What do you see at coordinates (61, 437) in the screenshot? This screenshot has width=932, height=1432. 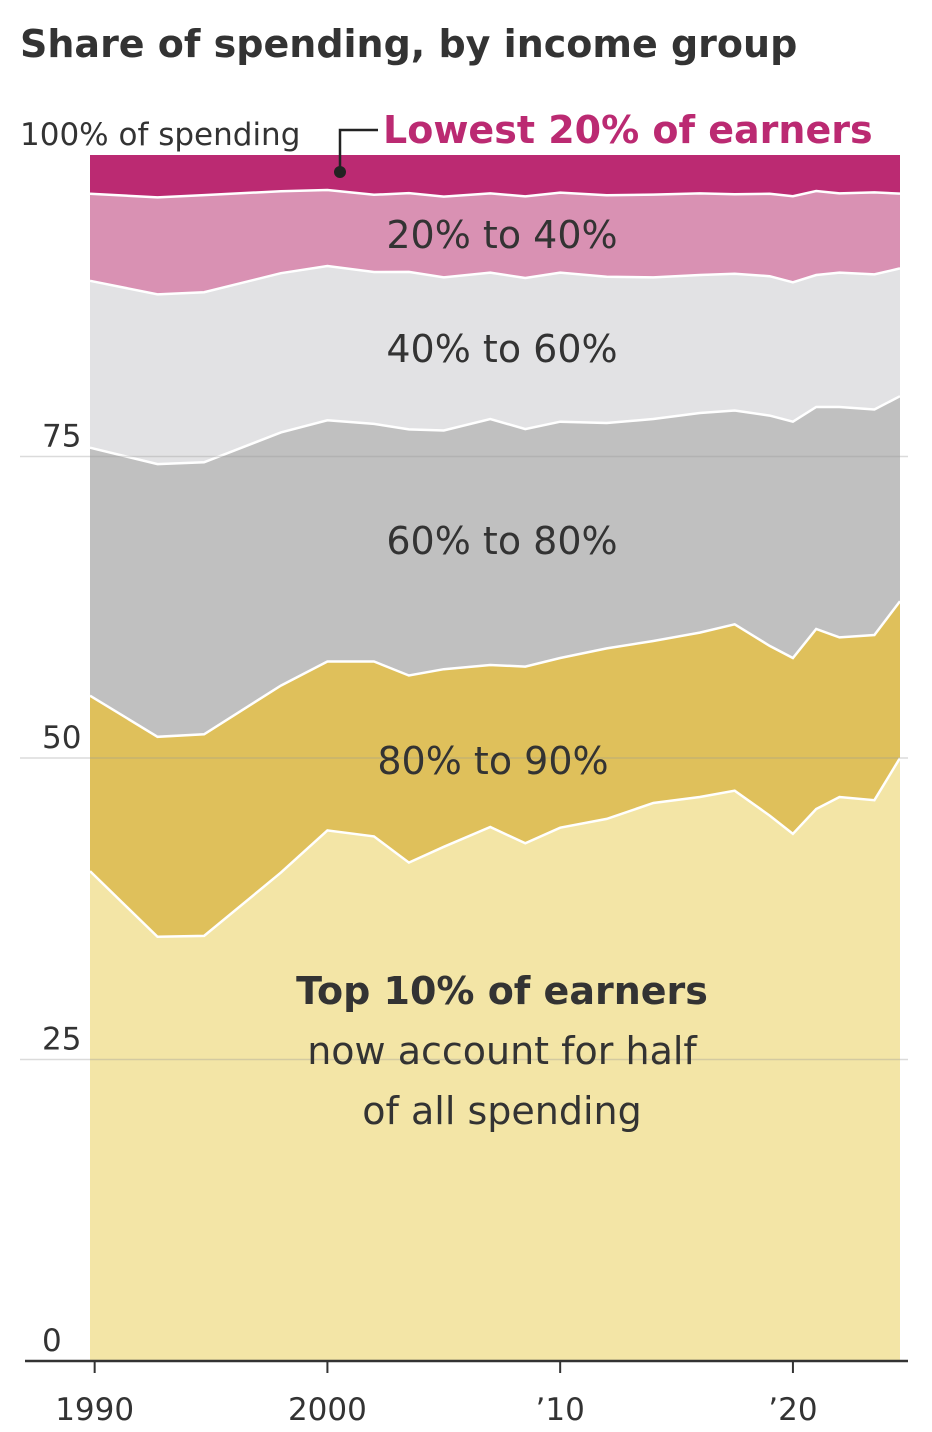 I see `y-tick-label-75: 75` at bounding box center [61, 437].